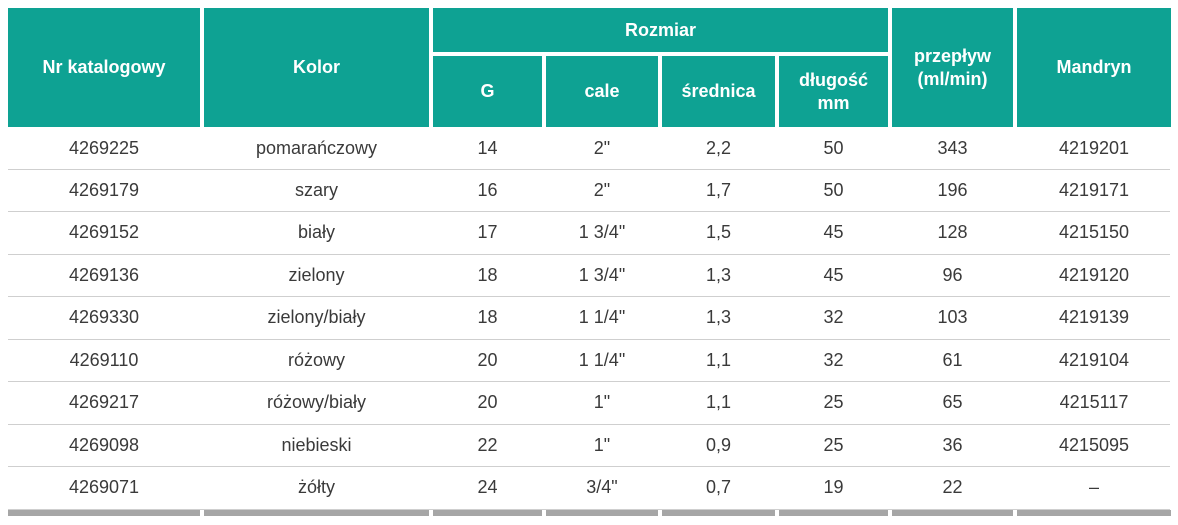 The height and width of the screenshot is (525, 1178). What do you see at coordinates (718, 487) in the screenshot?
I see `table-cell: 0,7` at bounding box center [718, 487].